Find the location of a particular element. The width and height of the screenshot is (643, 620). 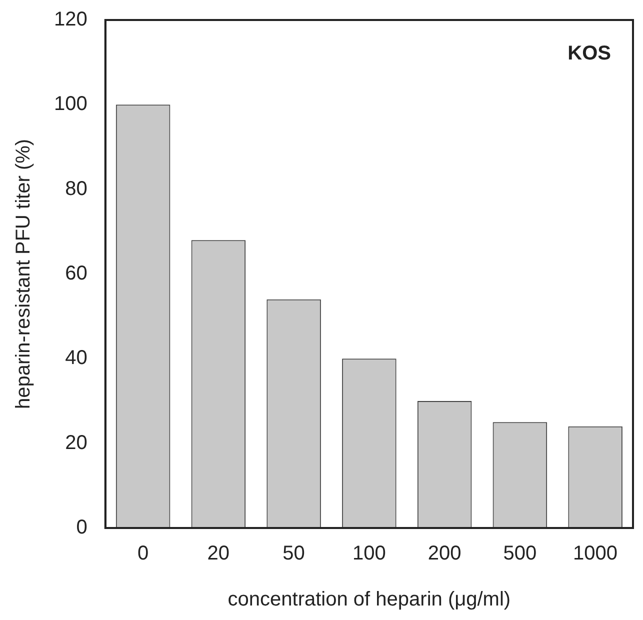

x-tick-label: 0 is located at coordinates (143, 553).